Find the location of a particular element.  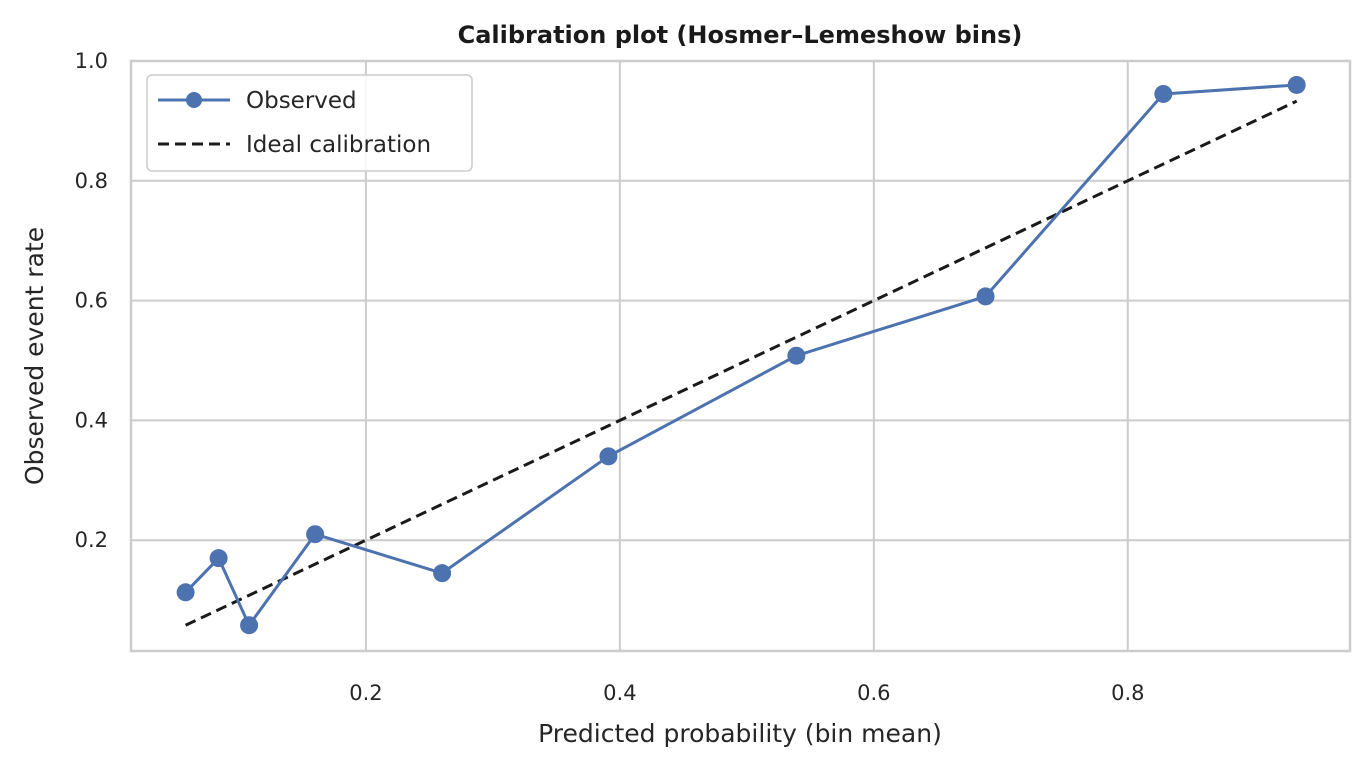

y-tick-labels: 0.2 0.4 0.6 0.8 1.0 is located at coordinates (91, 300).